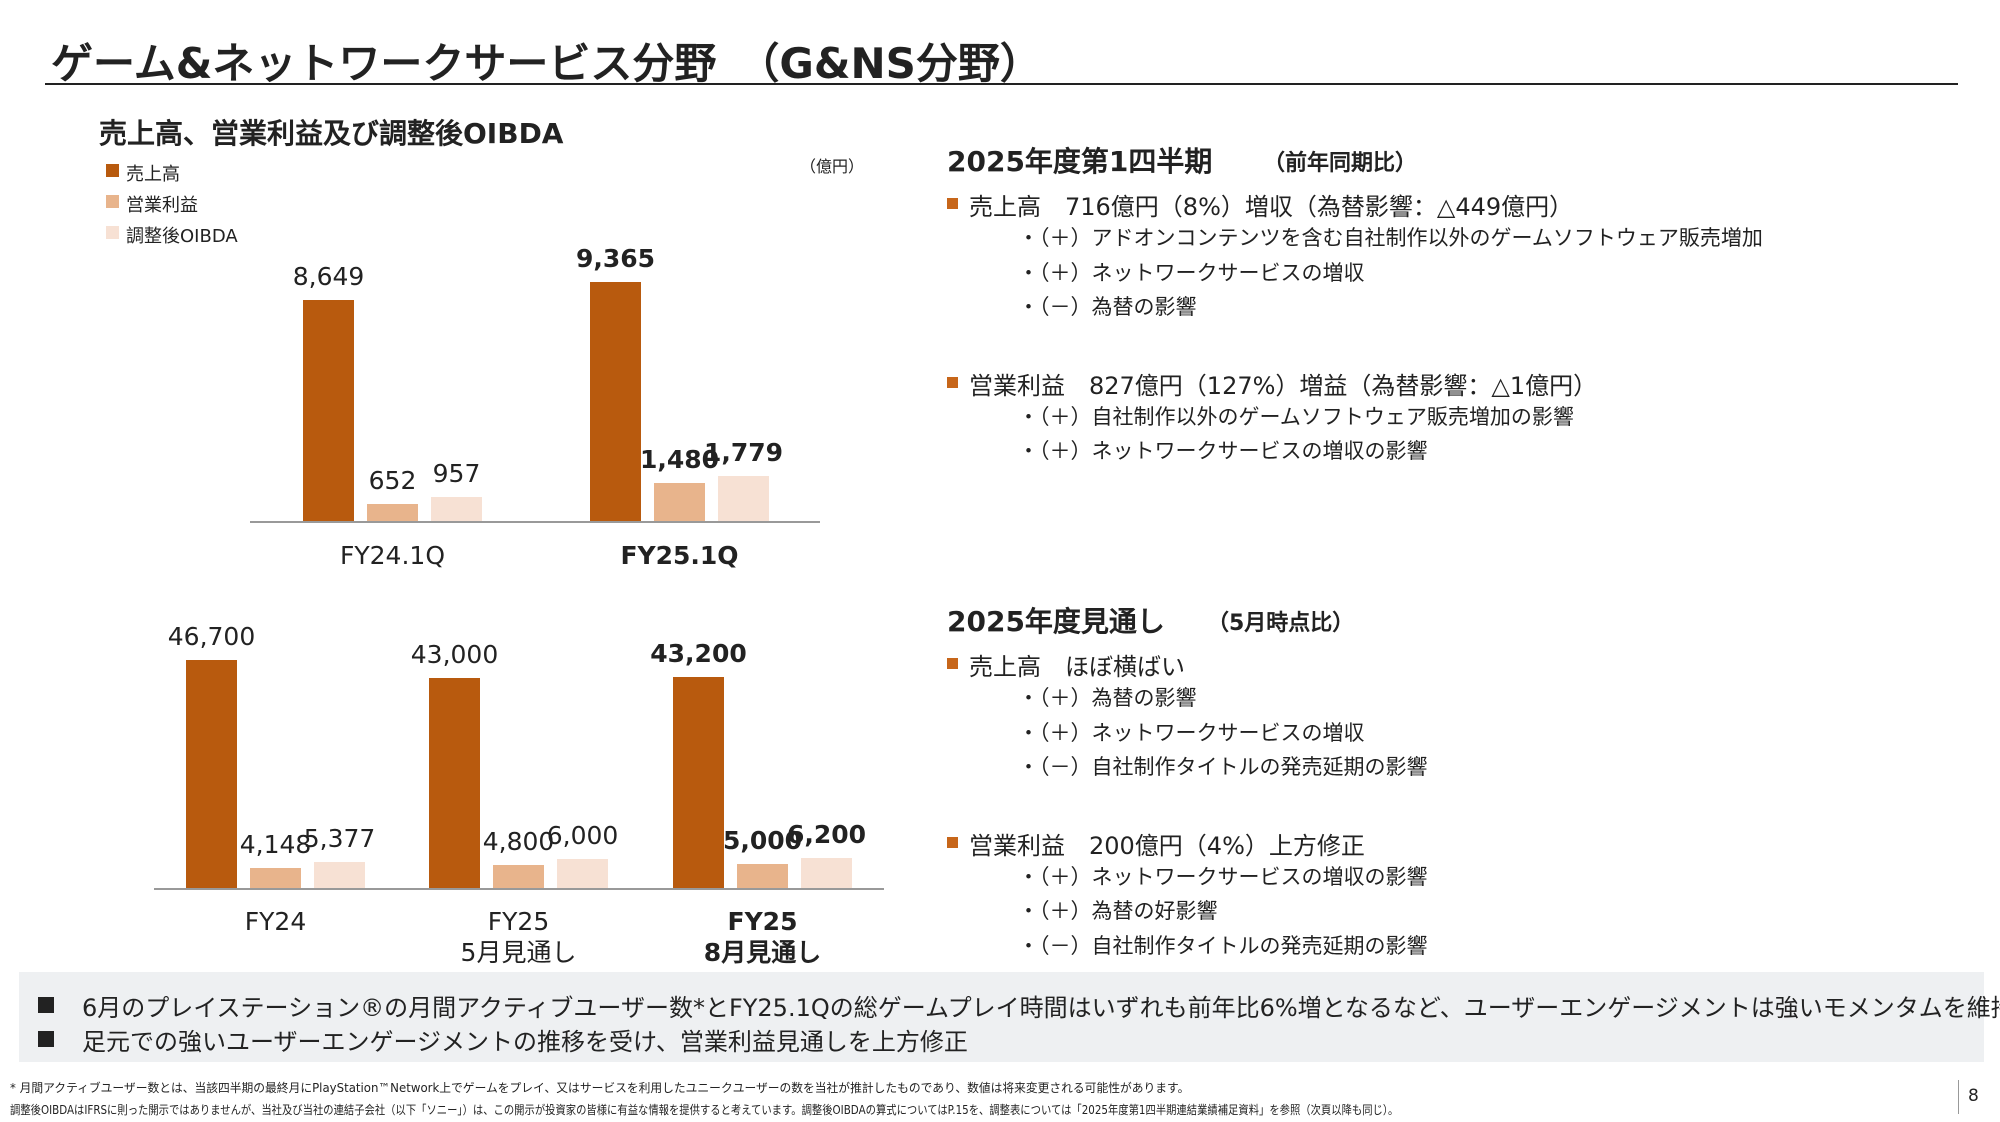 This screenshot has height=1122, width=2000. I want to click on unit-label: （億円）, so click(832, 166).